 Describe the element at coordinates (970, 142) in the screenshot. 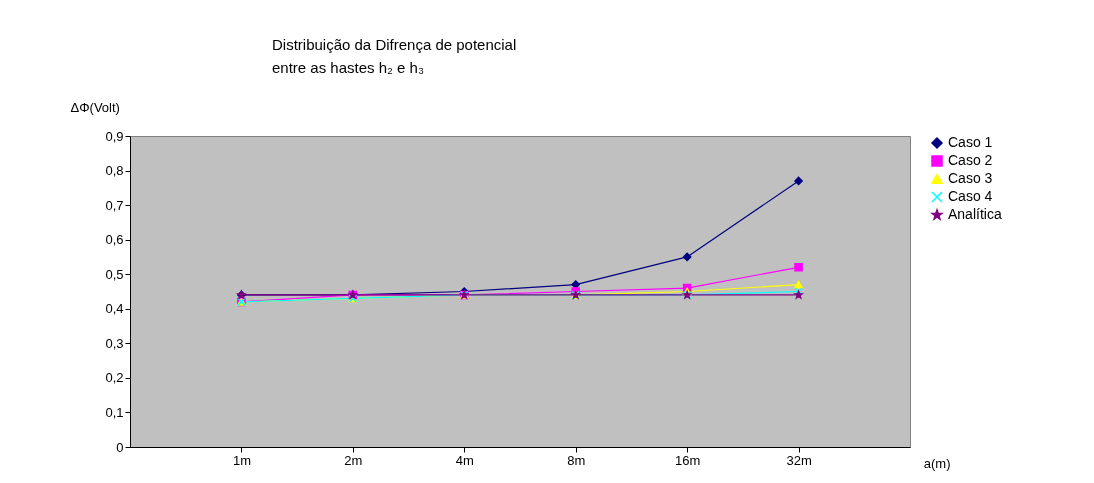

I see `legend-label: Caso 1` at that location.